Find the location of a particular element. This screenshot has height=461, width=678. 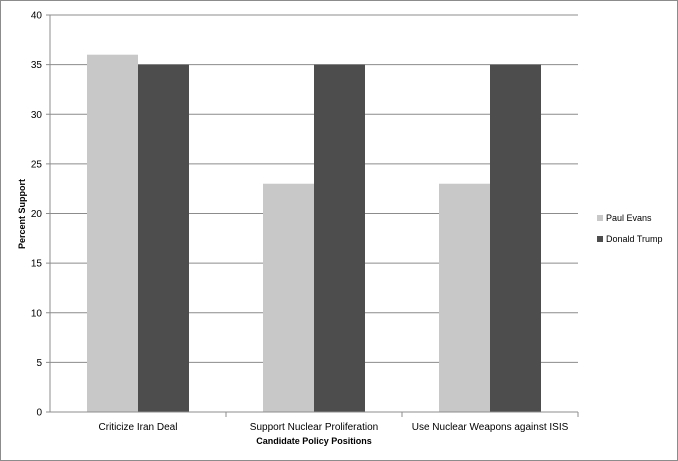

y-tick-label: 40 is located at coordinates (37, 16).